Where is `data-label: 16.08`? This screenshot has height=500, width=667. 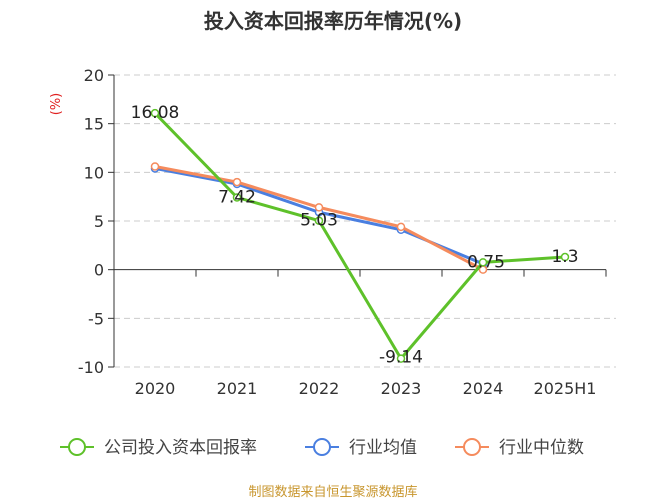 data-label: 16.08 is located at coordinates (155, 113).